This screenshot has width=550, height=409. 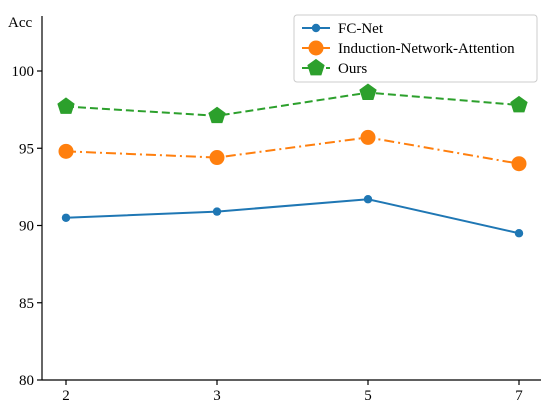 I want to click on x-tick-label: 3, so click(x=217, y=396).